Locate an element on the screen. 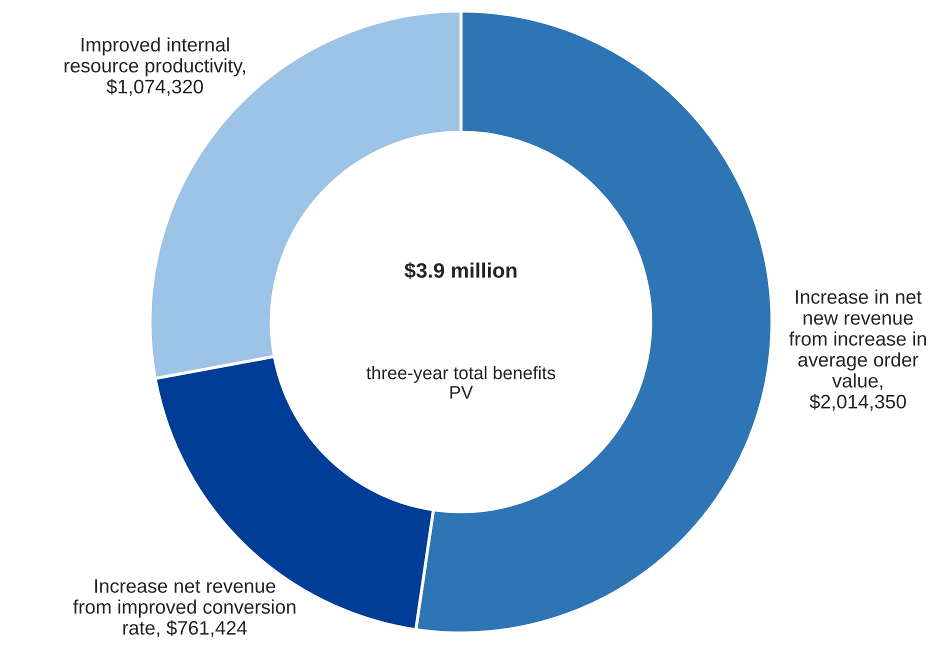 This screenshot has height=662, width=942. text: $3.9 million is located at coordinates (460, 271).